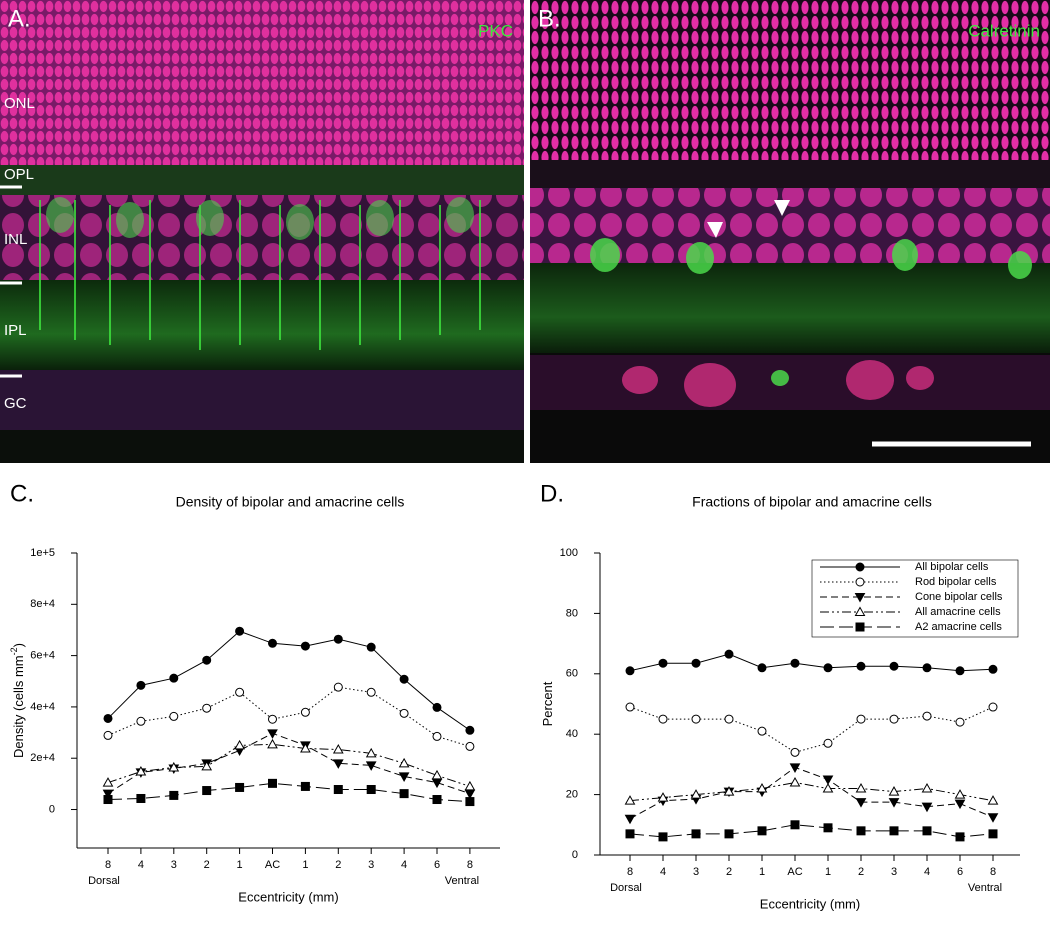 The width and height of the screenshot is (1050, 933). What do you see at coordinates (470, 865) in the screenshot?
I see `x-tick-label: 8` at bounding box center [470, 865].